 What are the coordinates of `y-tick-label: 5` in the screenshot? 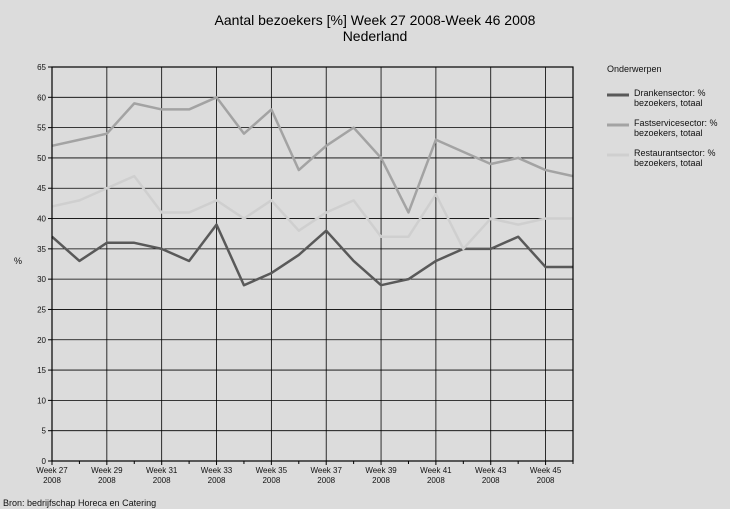 It's located at (44, 431).